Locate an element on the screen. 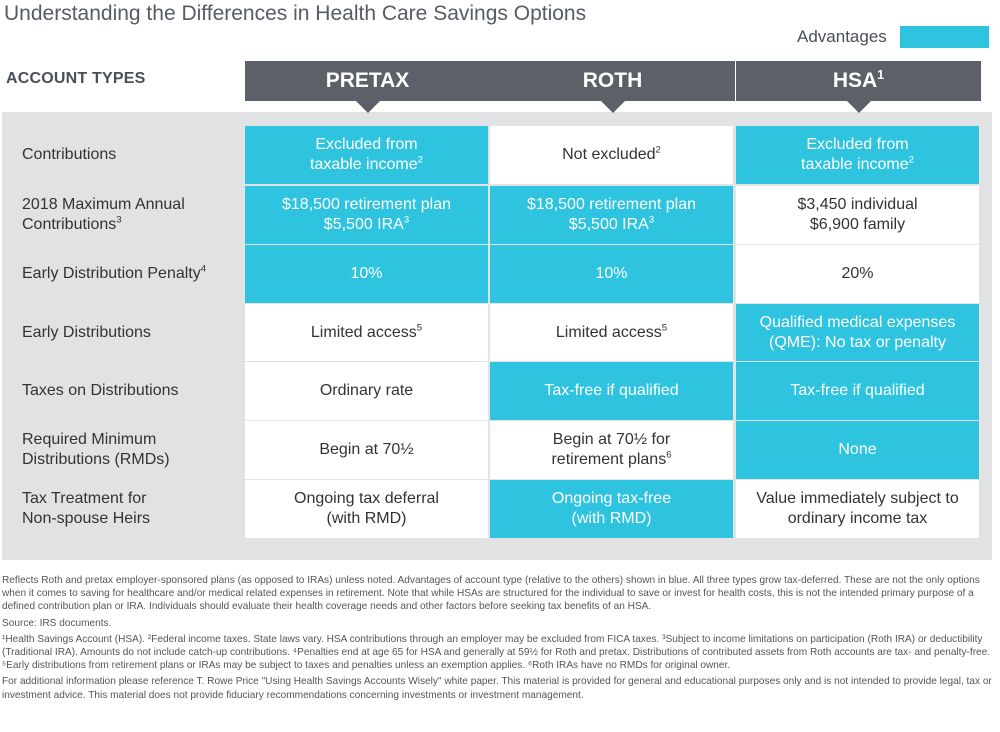 This screenshot has height=732, width=1000. legend-label: Advantages is located at coordinates (842, 36).